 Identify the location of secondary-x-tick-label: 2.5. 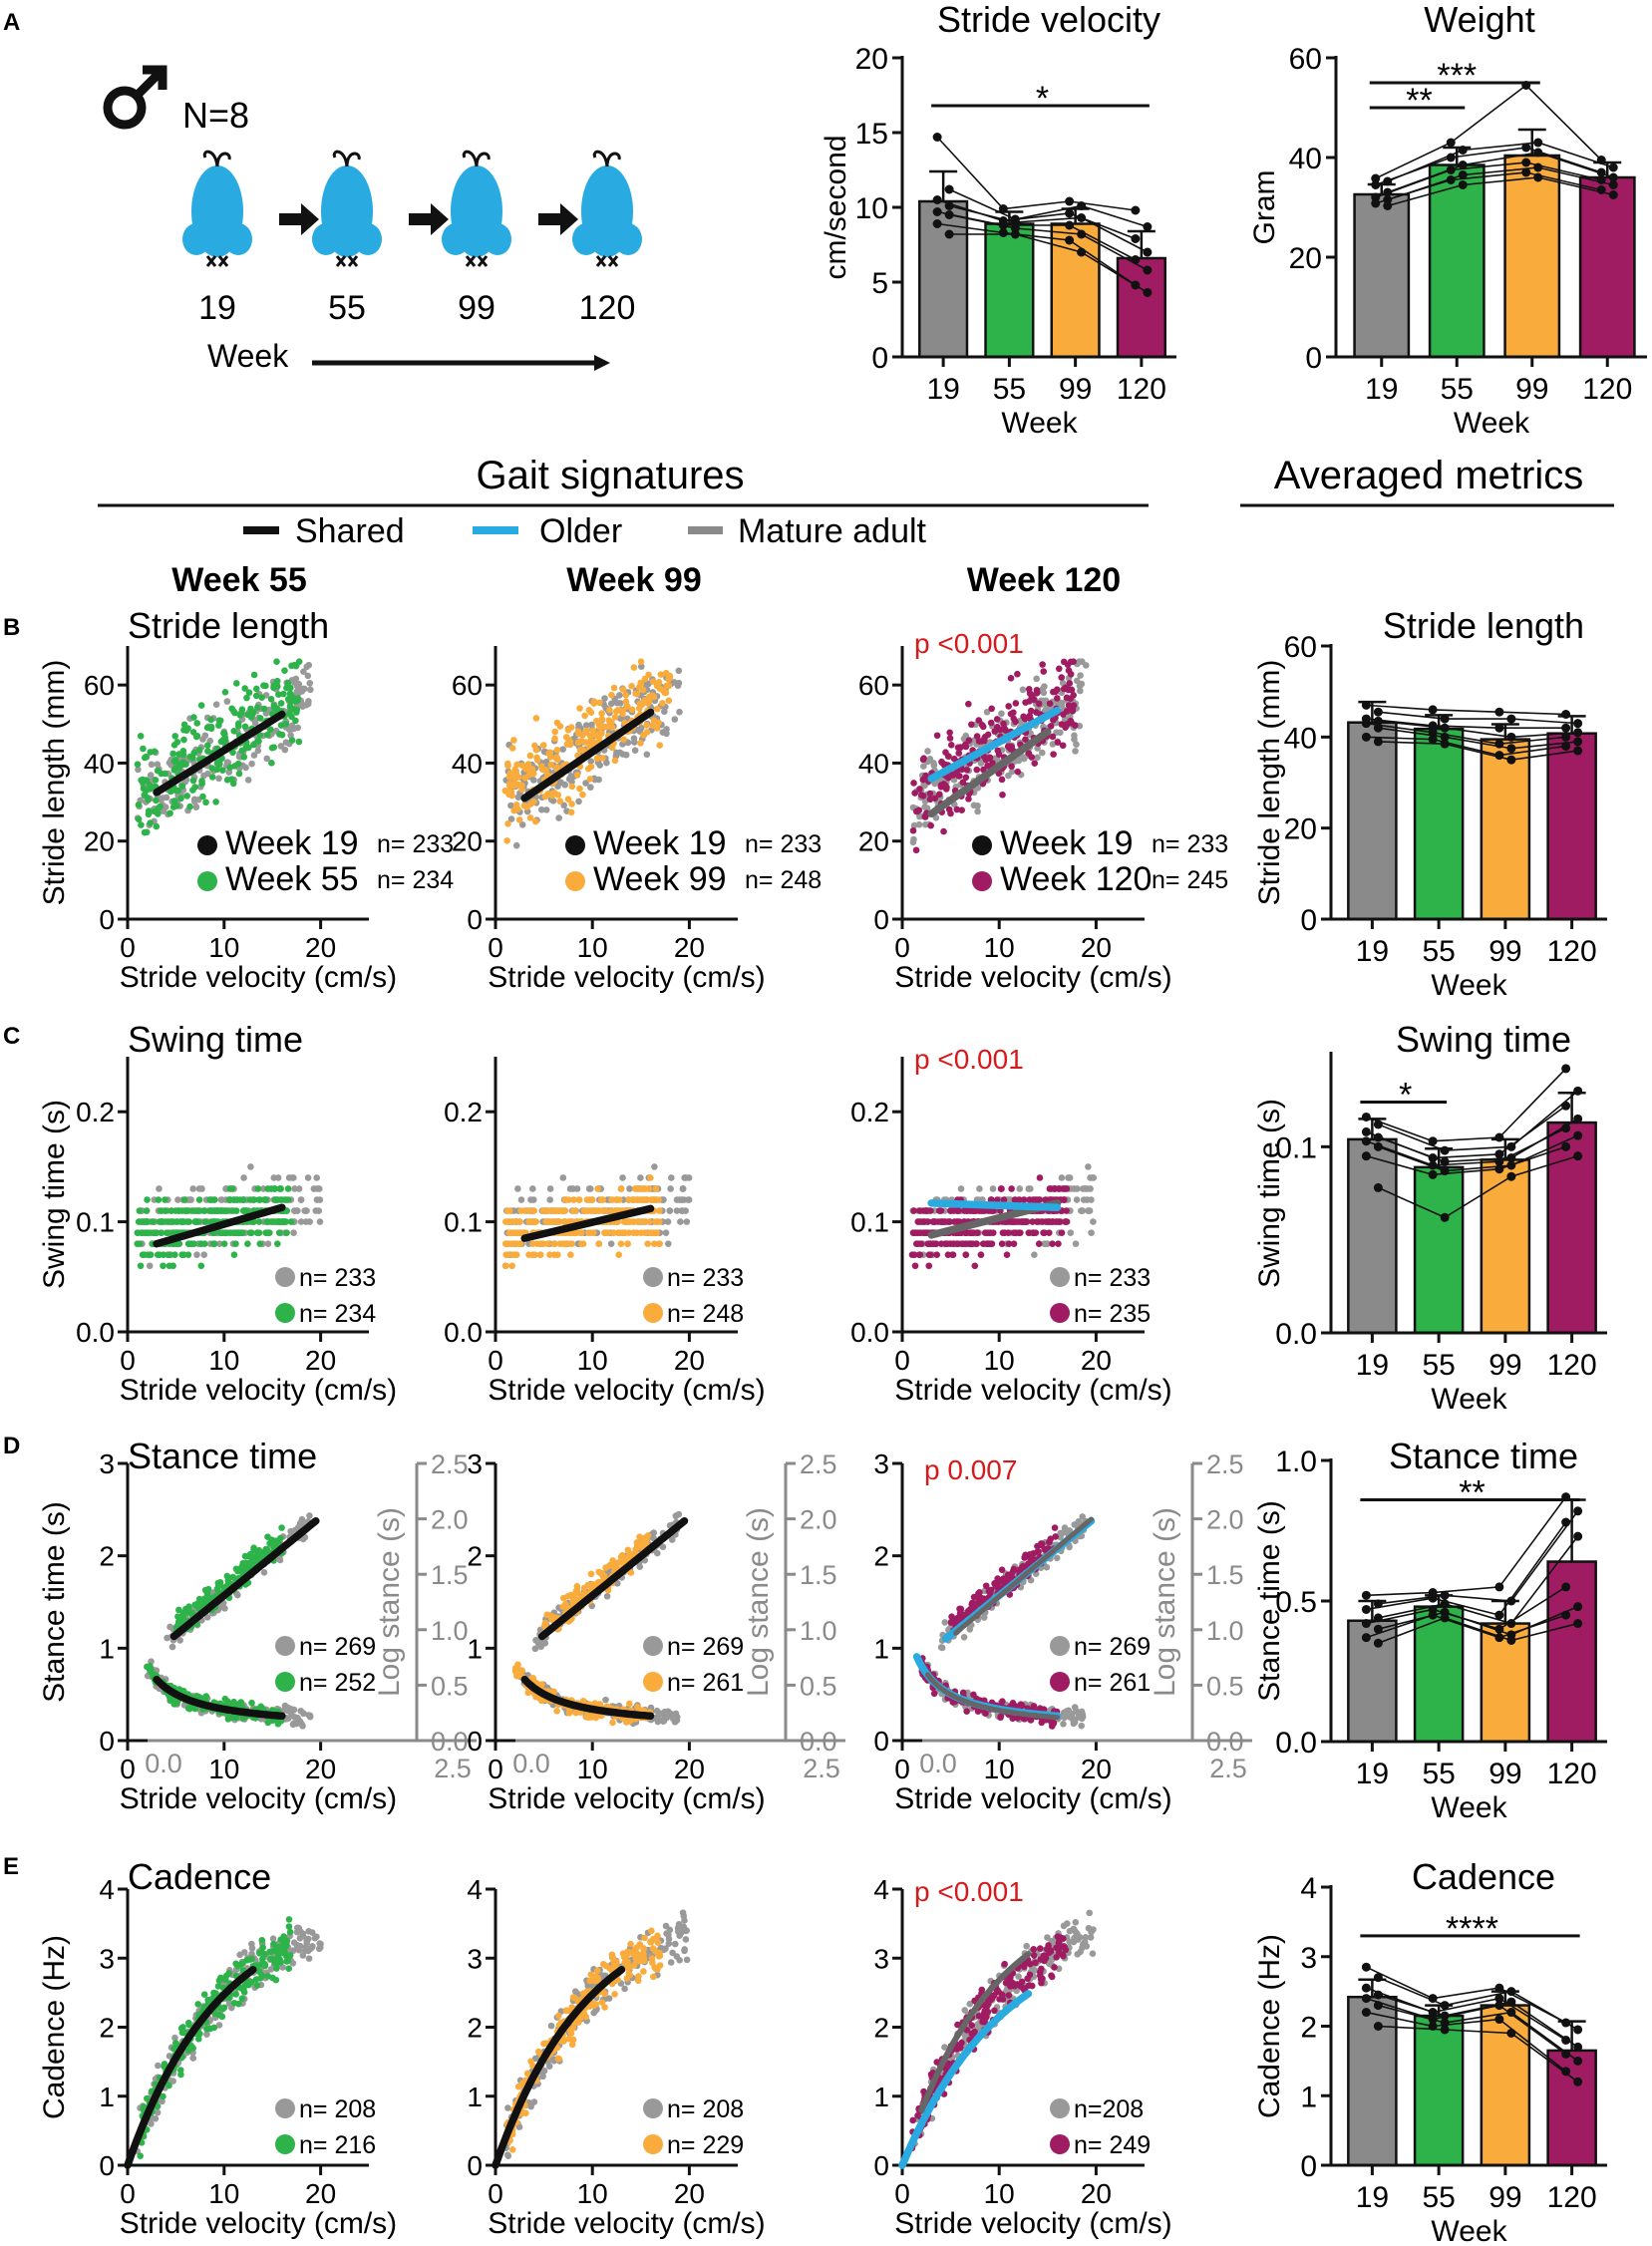
(1228, 1768).